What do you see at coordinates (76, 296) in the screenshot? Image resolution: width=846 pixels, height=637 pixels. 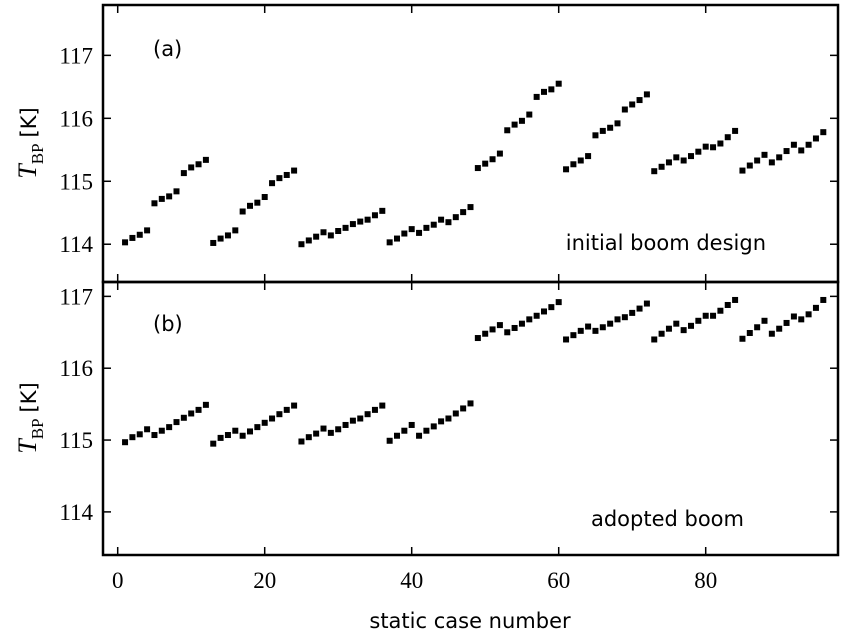 I see `panel-b-y-tick-label: 117` at bounding box center [76, 296].